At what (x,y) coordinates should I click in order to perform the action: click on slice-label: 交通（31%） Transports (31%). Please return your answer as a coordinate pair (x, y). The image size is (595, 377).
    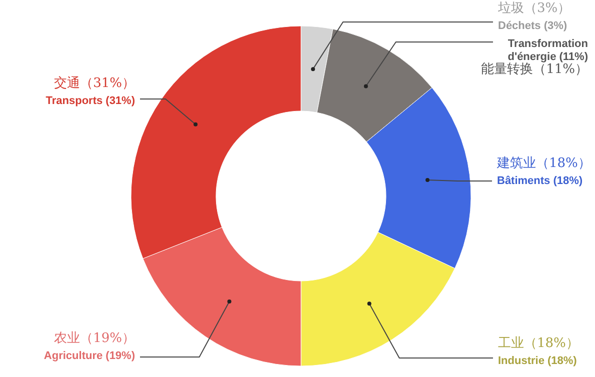
    Looking at the image, I should click on (91, 91).